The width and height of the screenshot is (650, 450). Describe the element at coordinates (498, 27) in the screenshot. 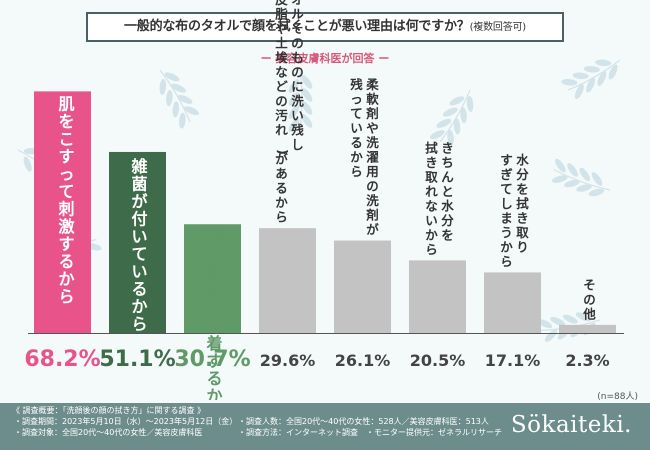

I see `title-suffix: (複数回答可)` at that location.